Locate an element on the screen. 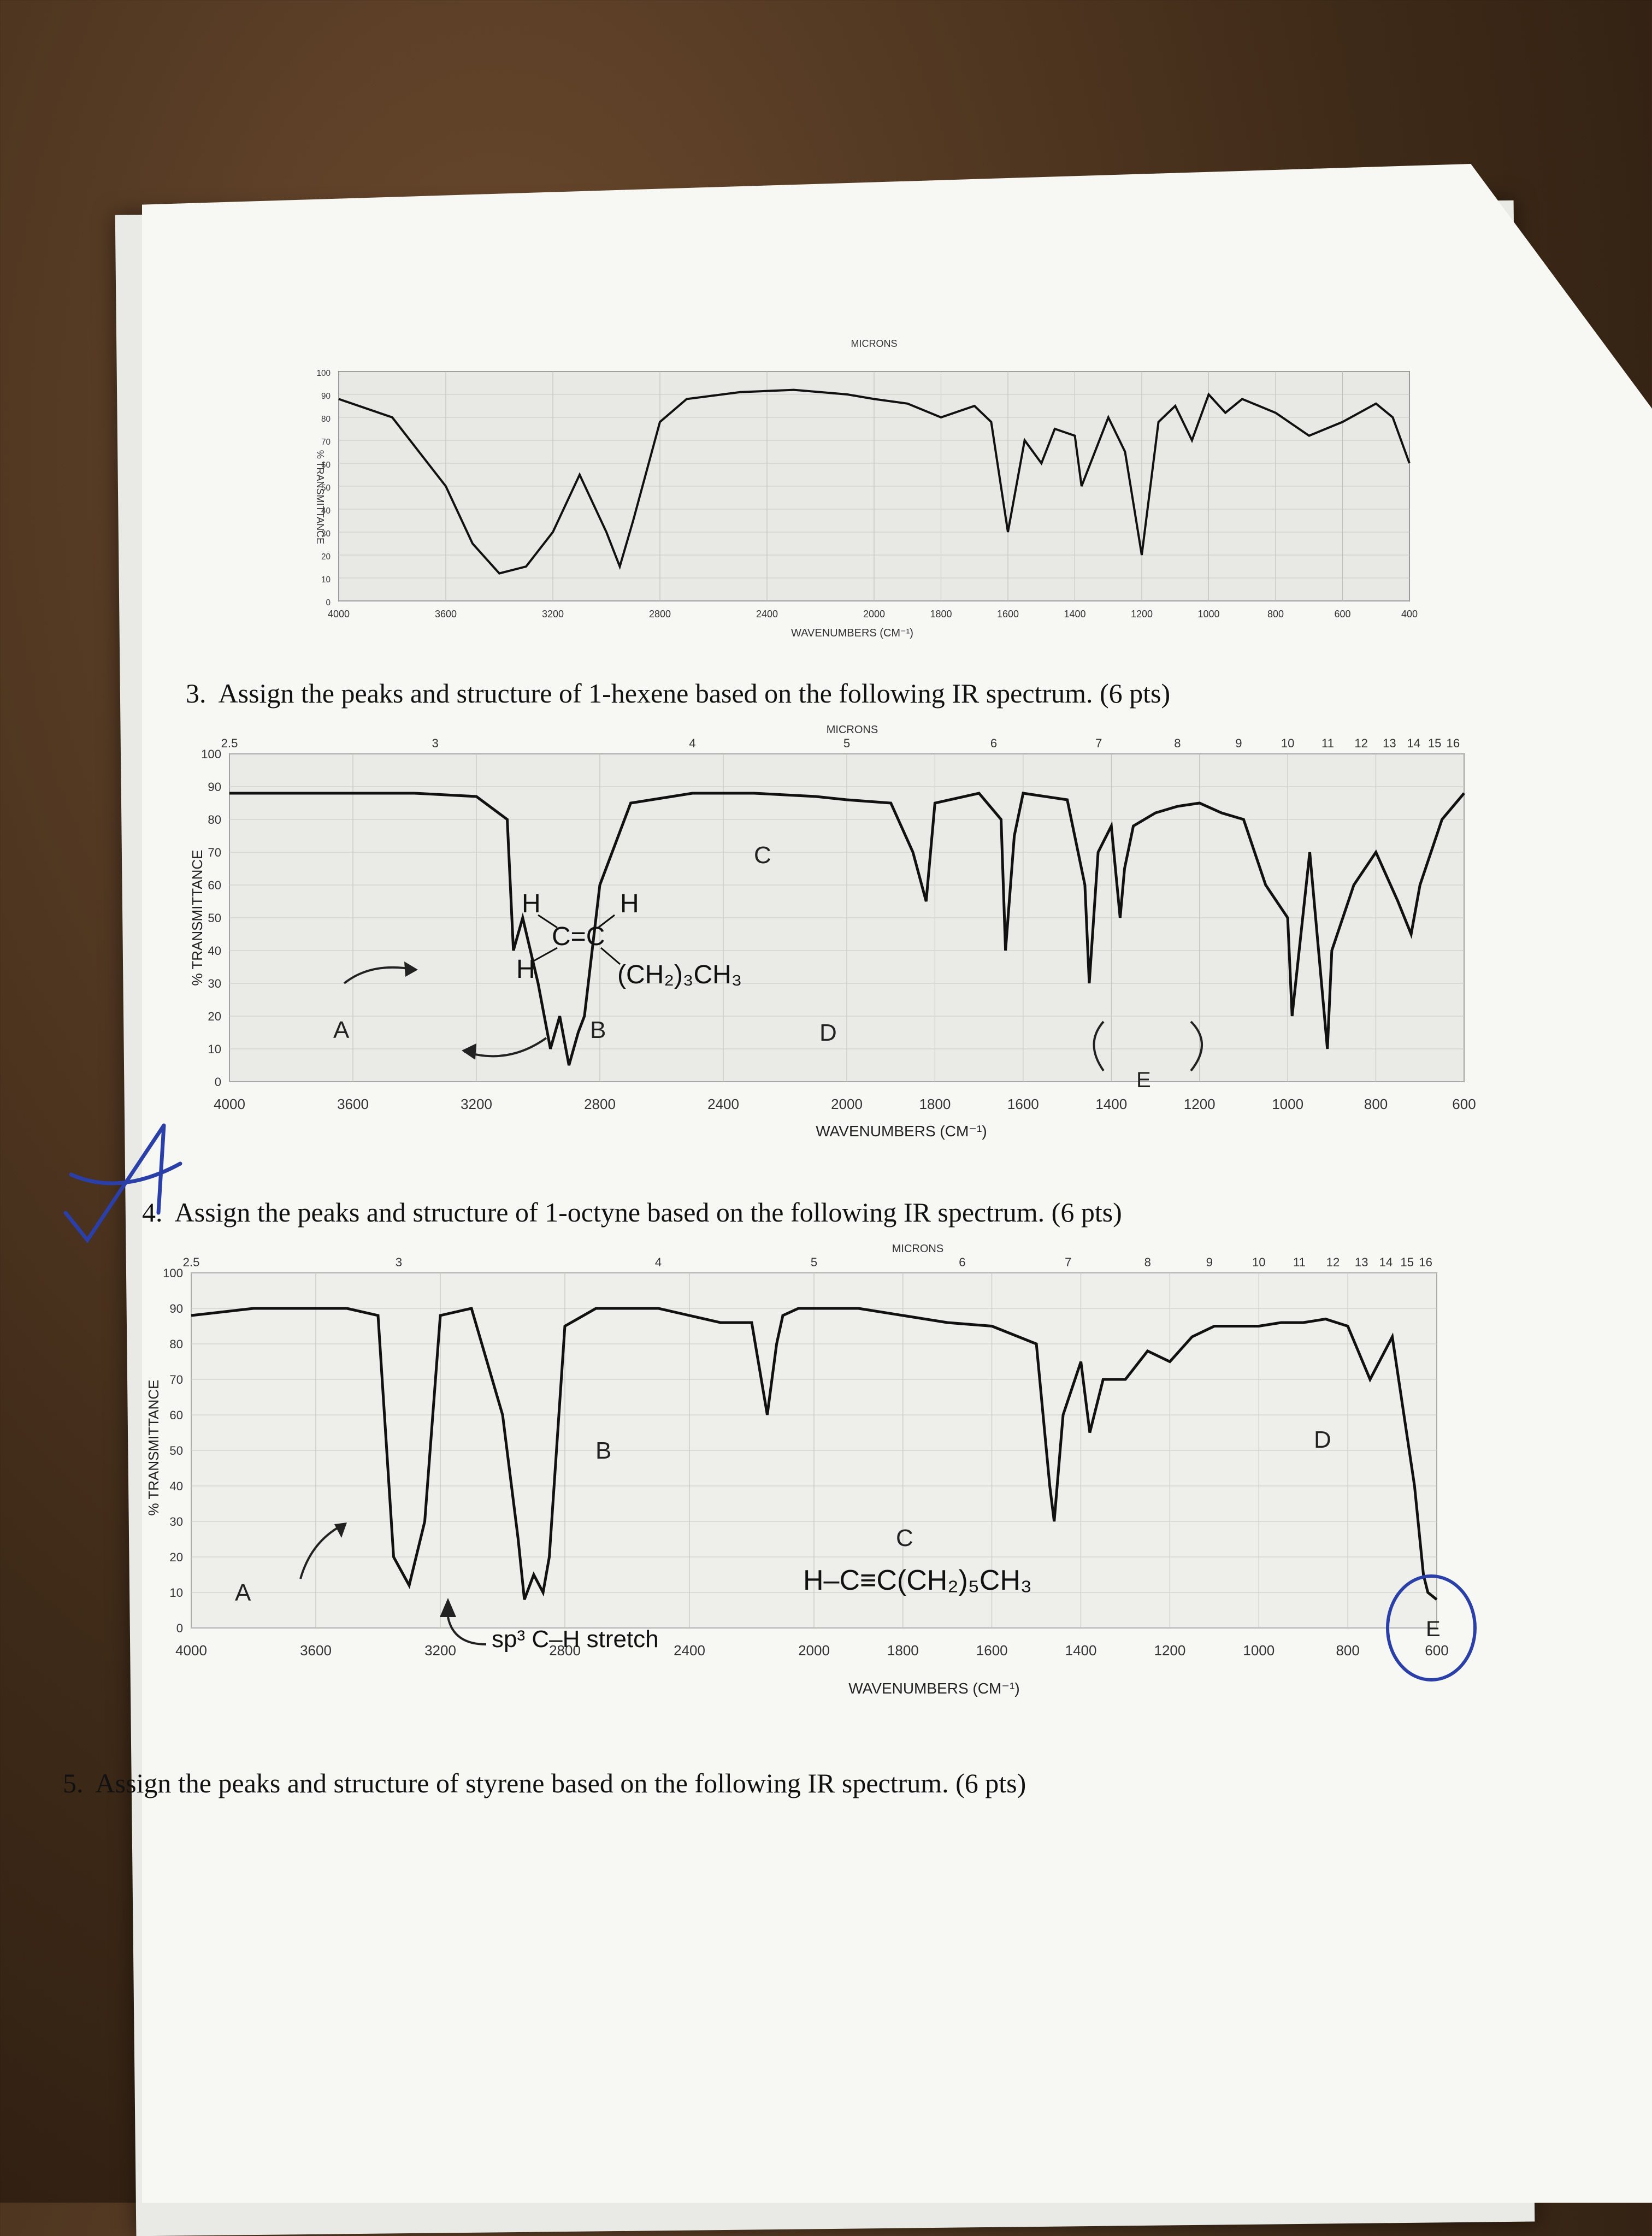 The image size is (1652, 2236). y-tick-label: 60 is located at coordinates (326, 465).